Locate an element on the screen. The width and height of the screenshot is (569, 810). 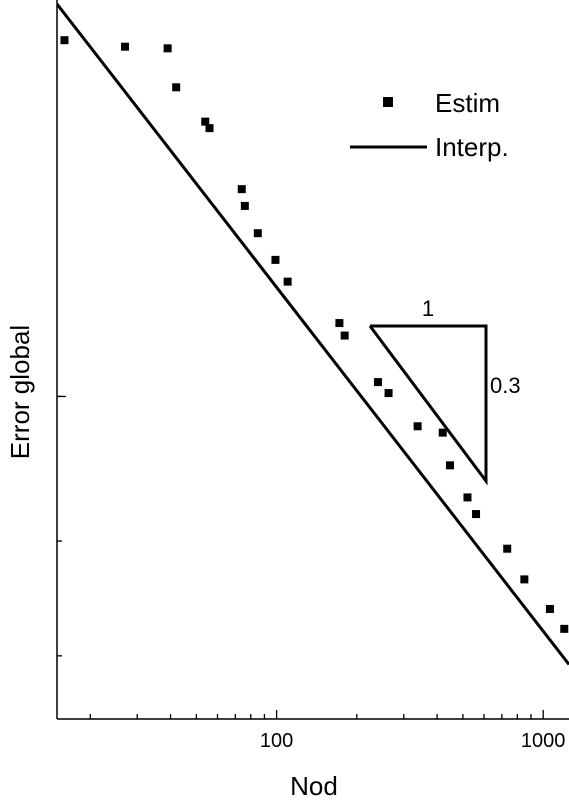
x-axis-label: Nod is located at coordinates (314, 786).